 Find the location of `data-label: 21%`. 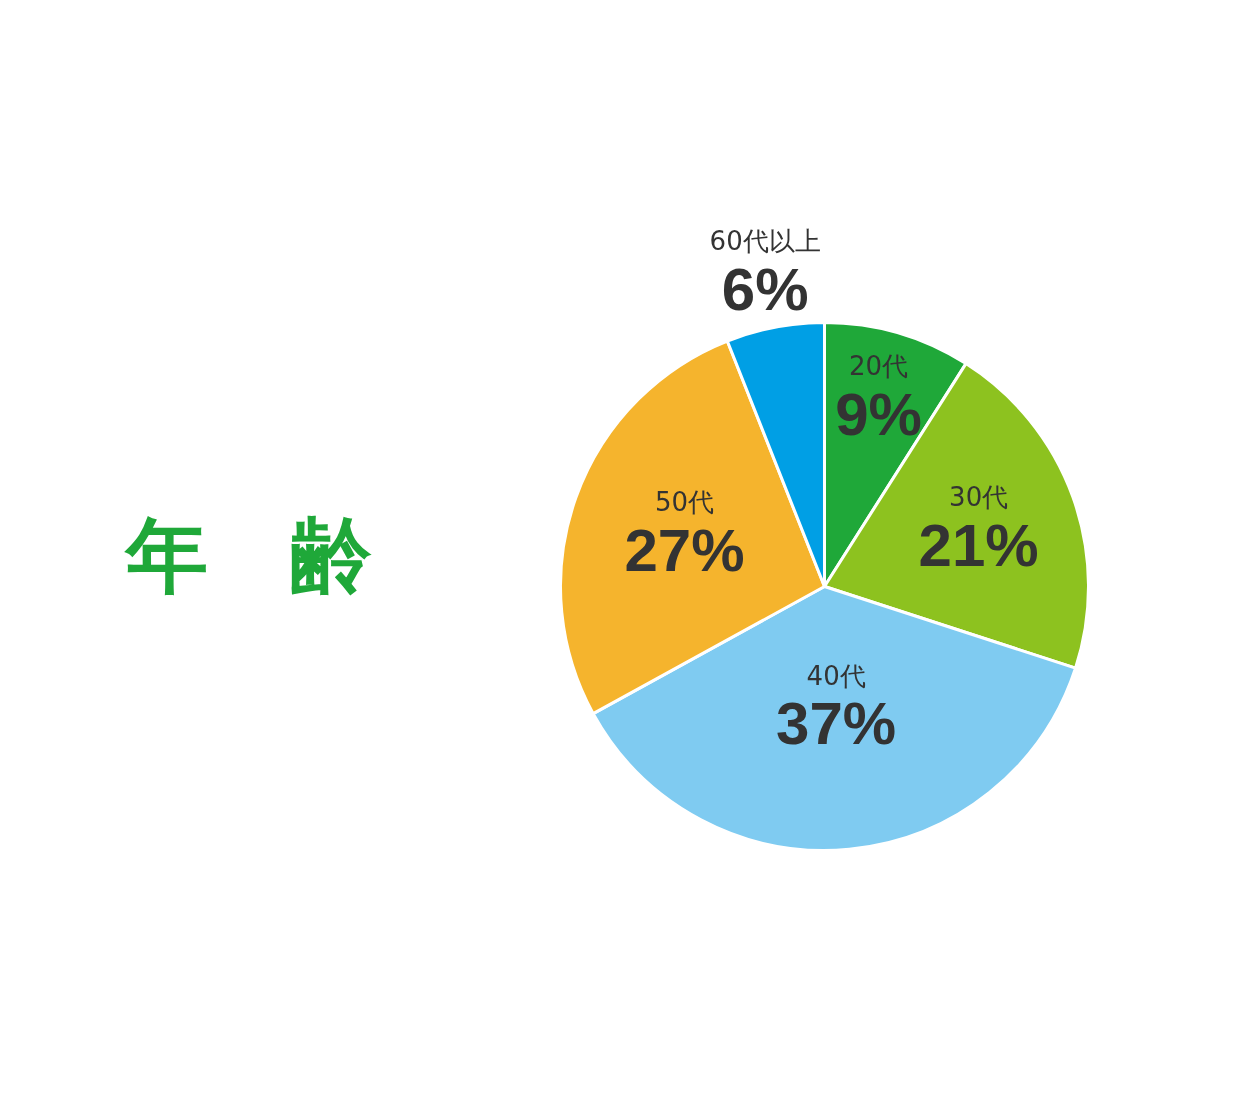

data-label: 21% is located at coordinates (978, 545).